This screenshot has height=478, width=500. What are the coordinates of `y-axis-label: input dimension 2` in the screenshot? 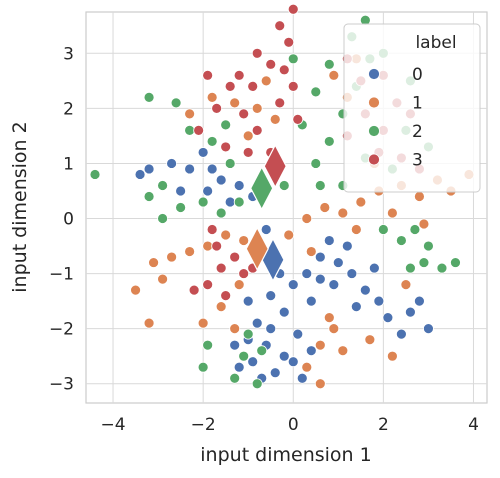 It's located at (20, 206).